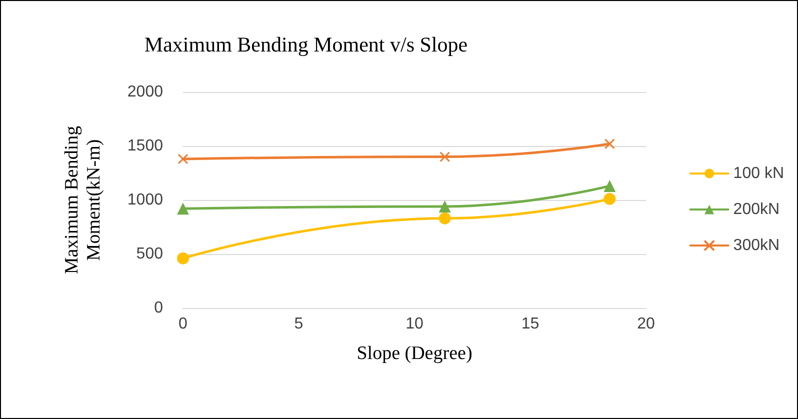 The width and height of the screenshot is (798, 419). Describe the element at coordinates (415, 324) in the screenshot. I see `x-tick-label: 10` at that location.